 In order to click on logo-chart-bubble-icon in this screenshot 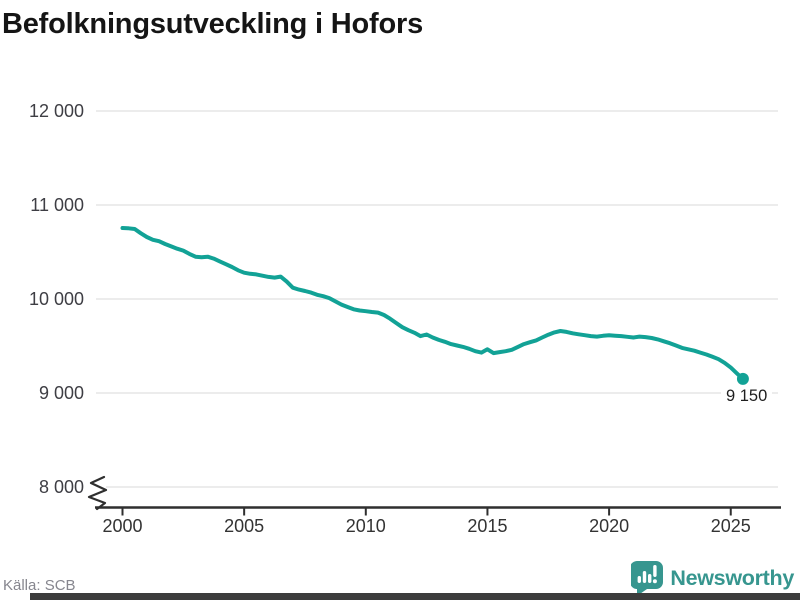, I will do `click(647, 578)`.